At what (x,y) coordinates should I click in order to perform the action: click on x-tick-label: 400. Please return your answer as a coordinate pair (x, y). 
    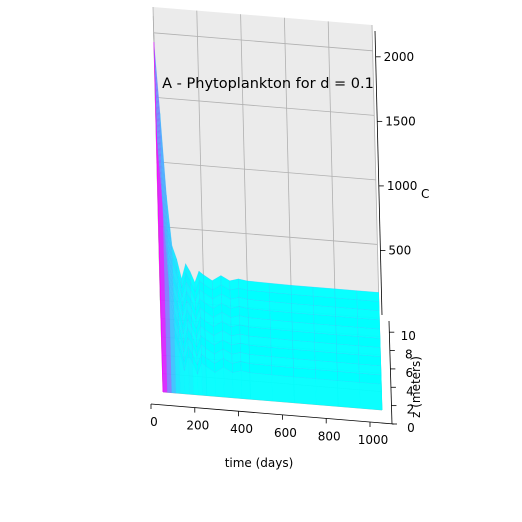
    Looking at the image, I should click on (241, 429).